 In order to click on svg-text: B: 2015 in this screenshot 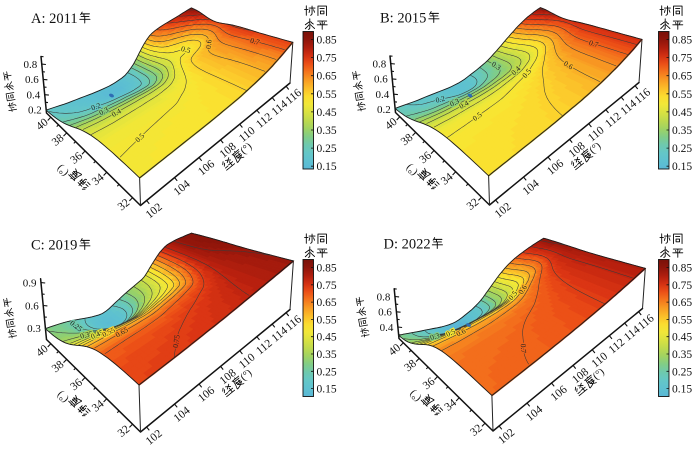, I will do `click(403, 19)`.